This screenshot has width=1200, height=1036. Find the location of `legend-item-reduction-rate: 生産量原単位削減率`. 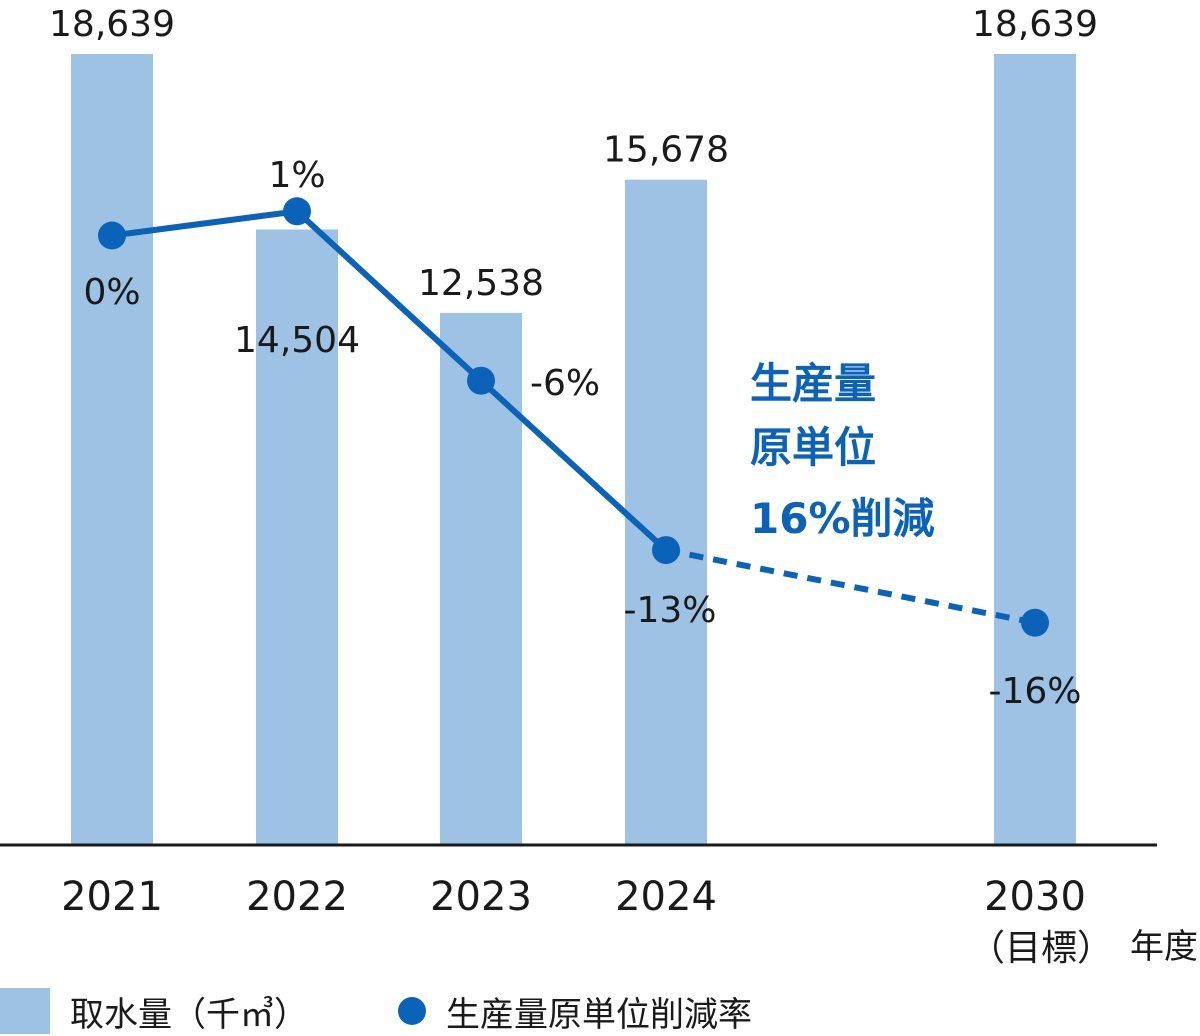

legend-item-reduction-rate: 生産量原単位削減率 is located at coordinates (575, 1011).